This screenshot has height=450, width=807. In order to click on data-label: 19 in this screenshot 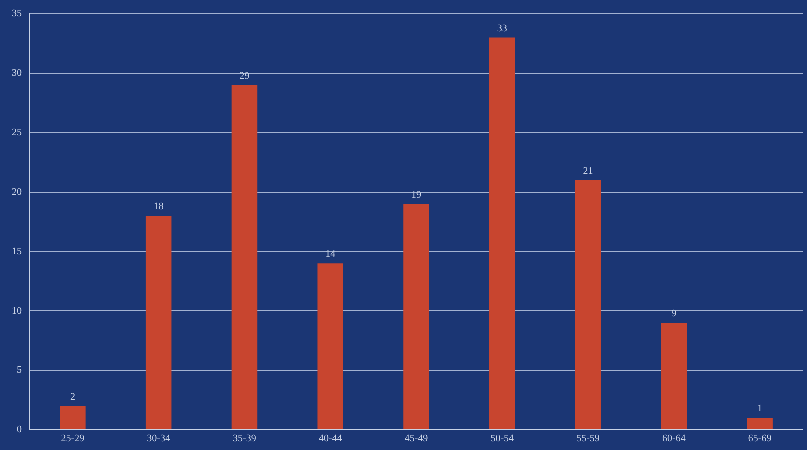, I will do `click(417, 195)`.